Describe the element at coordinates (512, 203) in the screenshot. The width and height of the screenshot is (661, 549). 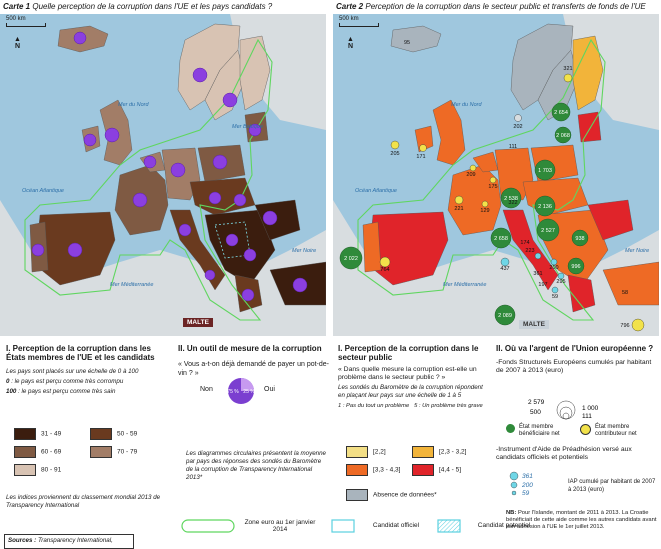
I see `svg-text: 322` at that location.